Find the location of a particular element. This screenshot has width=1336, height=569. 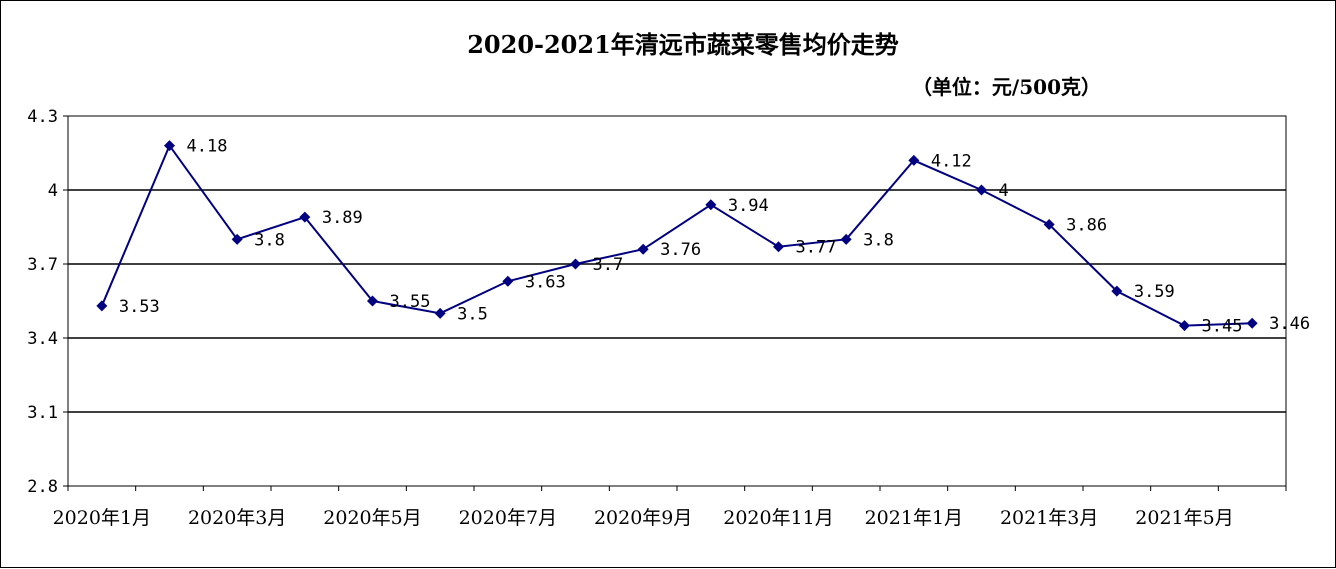

data-label: 4.12 is located at coordinates (951, 161).